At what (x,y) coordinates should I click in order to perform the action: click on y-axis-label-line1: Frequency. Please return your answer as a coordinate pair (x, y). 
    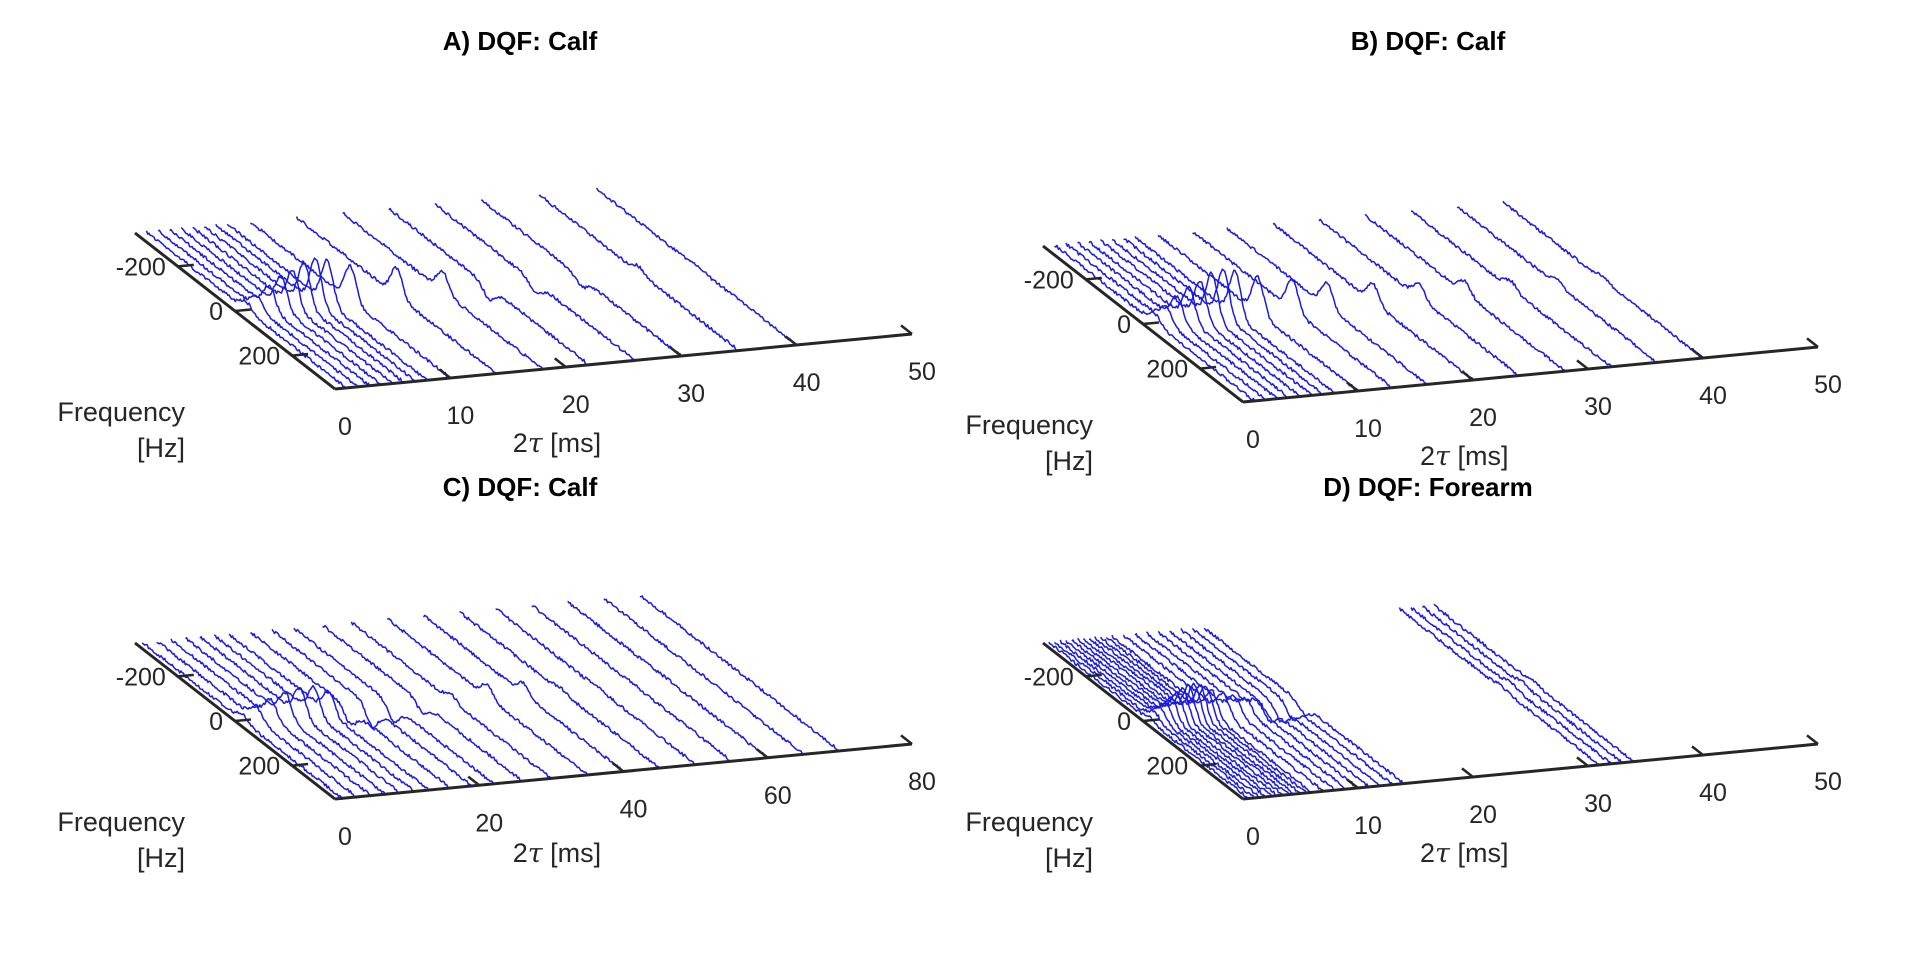
    Looking at the image, I should click on (1029, 425).